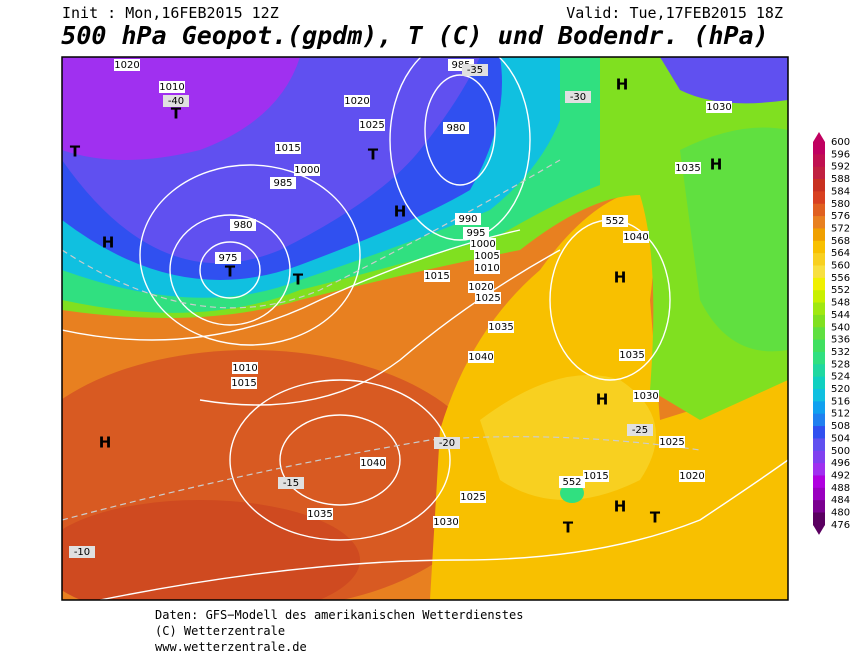  Describe the element at coordinates (840, 167) in the screenshot. I see `colorbar-label: 592` at that location.